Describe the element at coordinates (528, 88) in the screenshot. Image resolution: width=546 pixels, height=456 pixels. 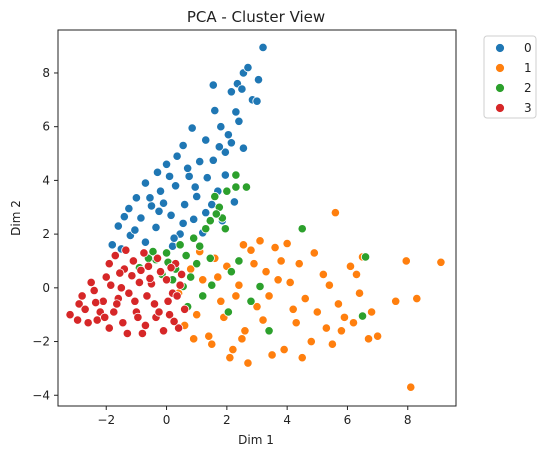
I see `legend-label-2: 2` at that location.